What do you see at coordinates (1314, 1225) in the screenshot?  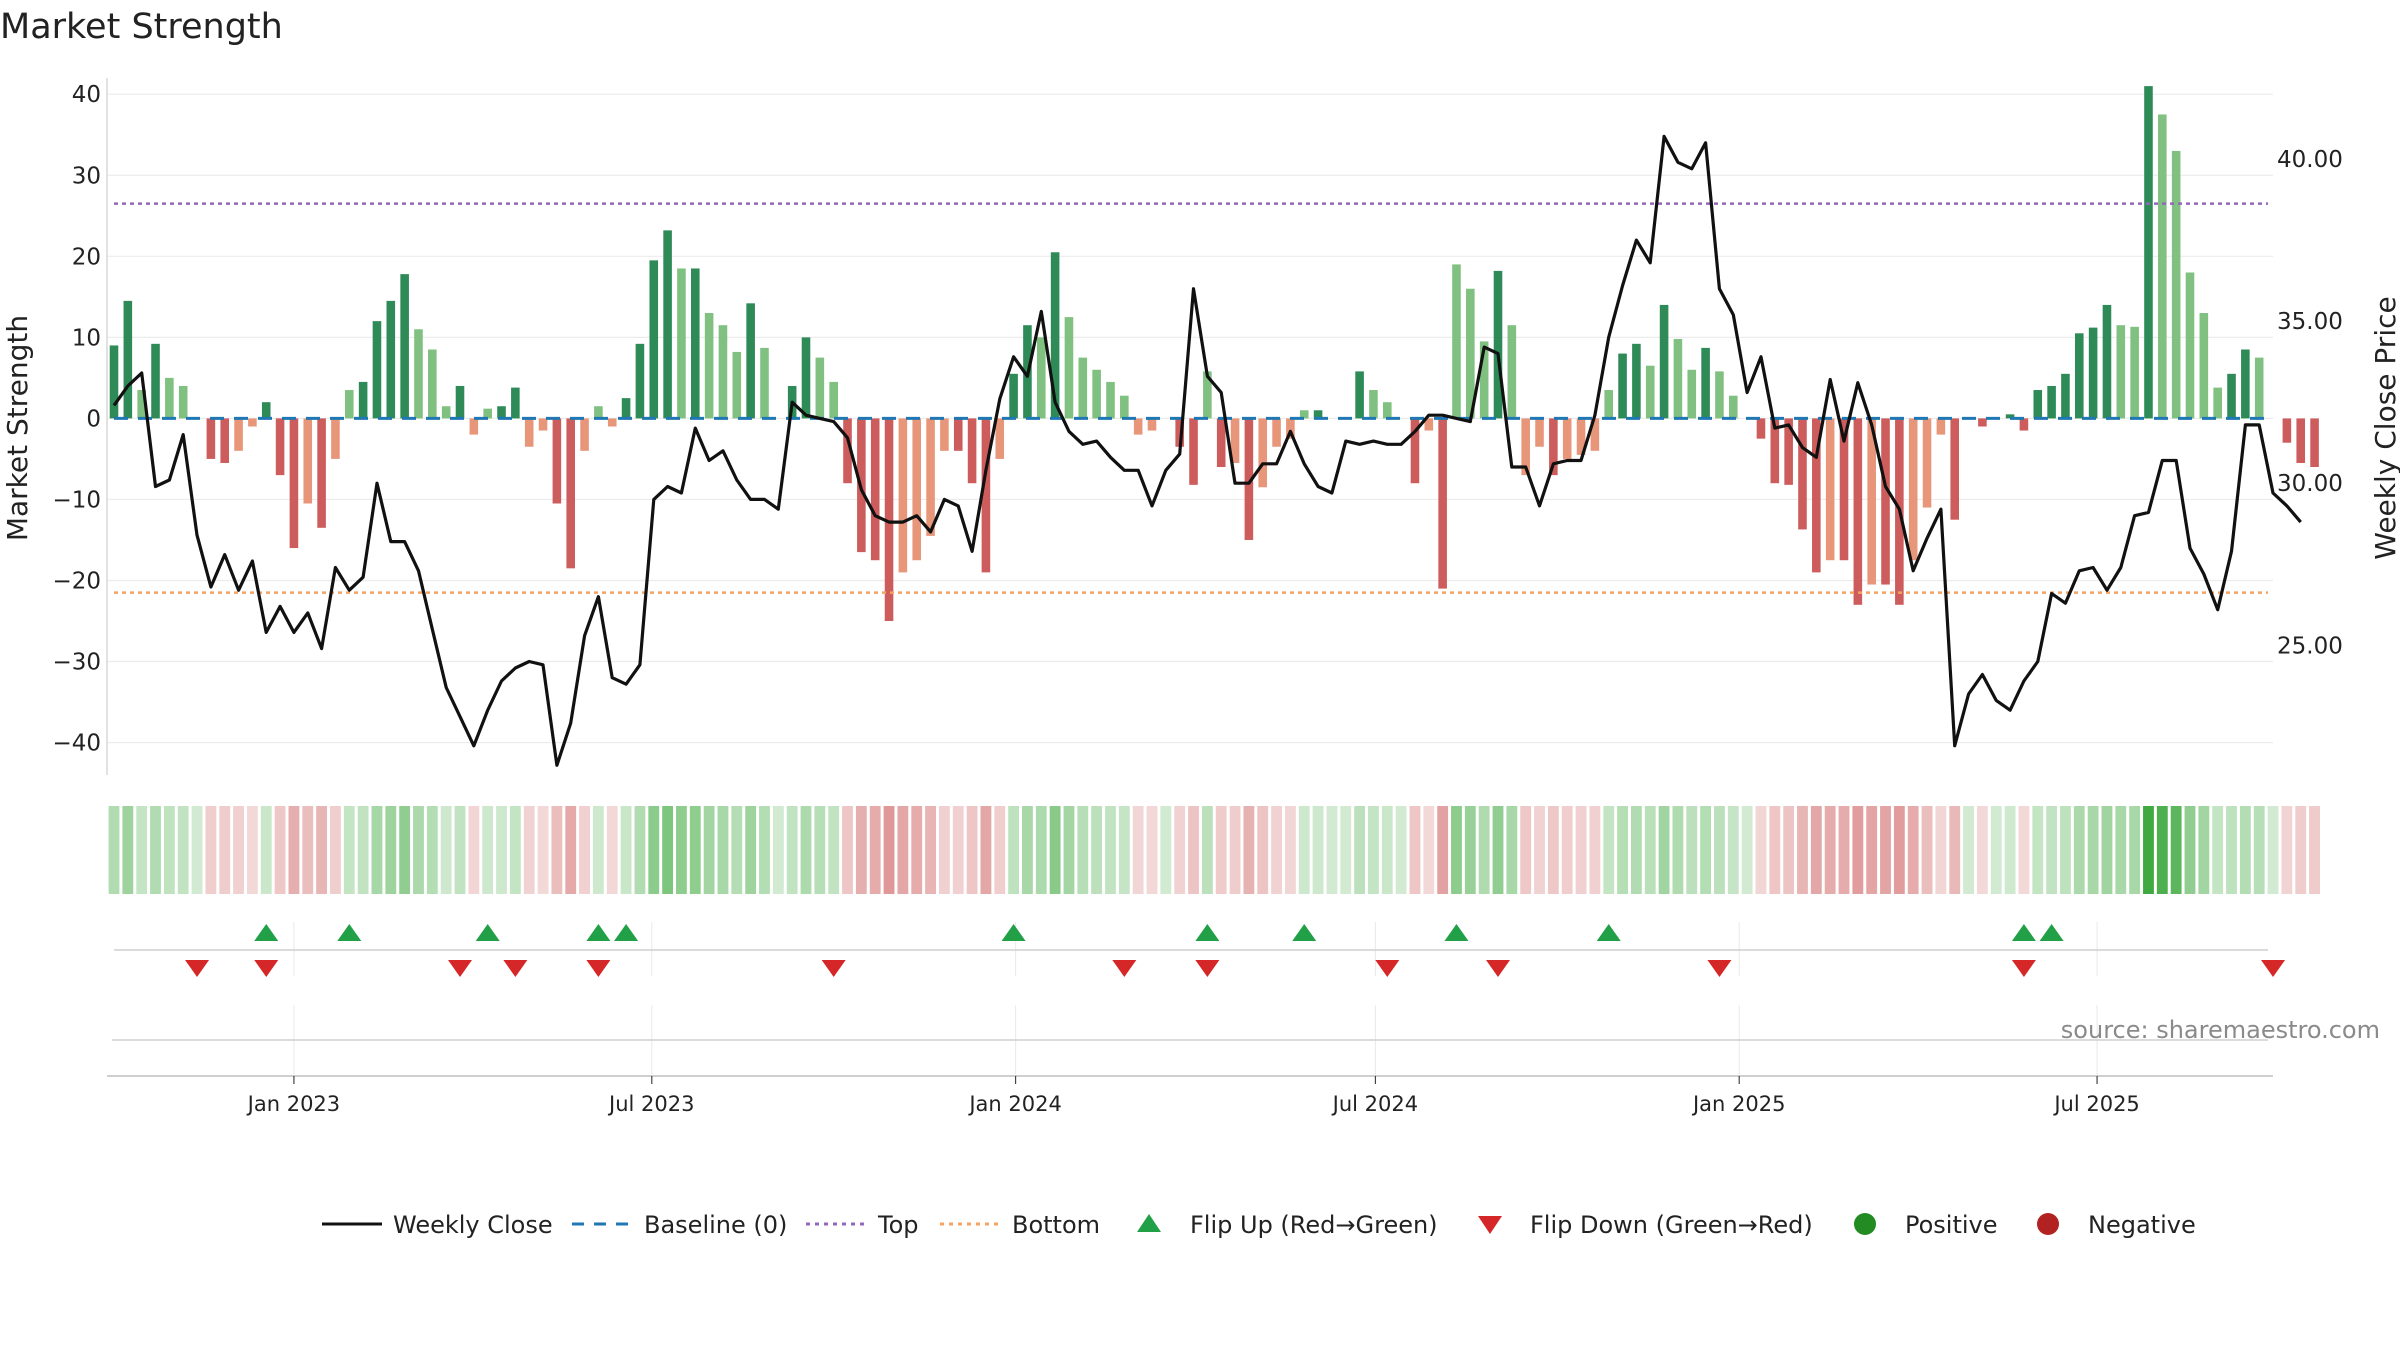 I see `legend-flip-up-label: Flip Up (Red→Green)` at bounding box center [1314, 1225].